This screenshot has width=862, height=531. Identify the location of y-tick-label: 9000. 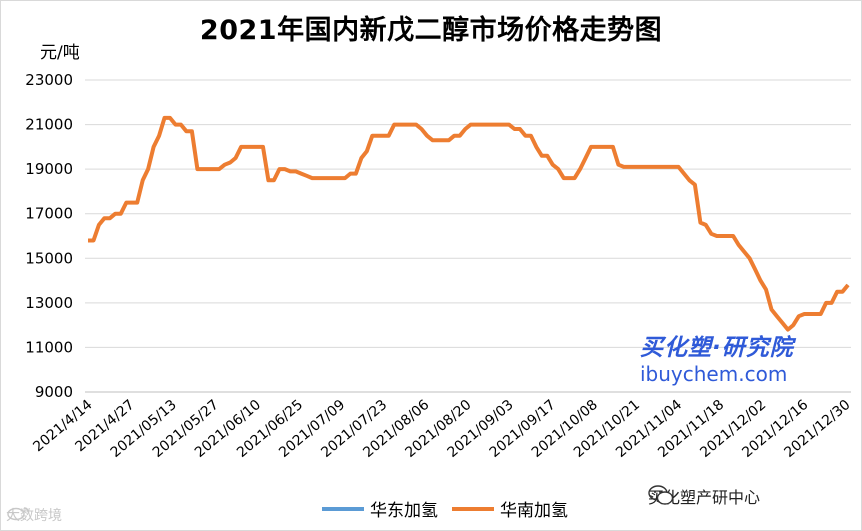
(54, 392).